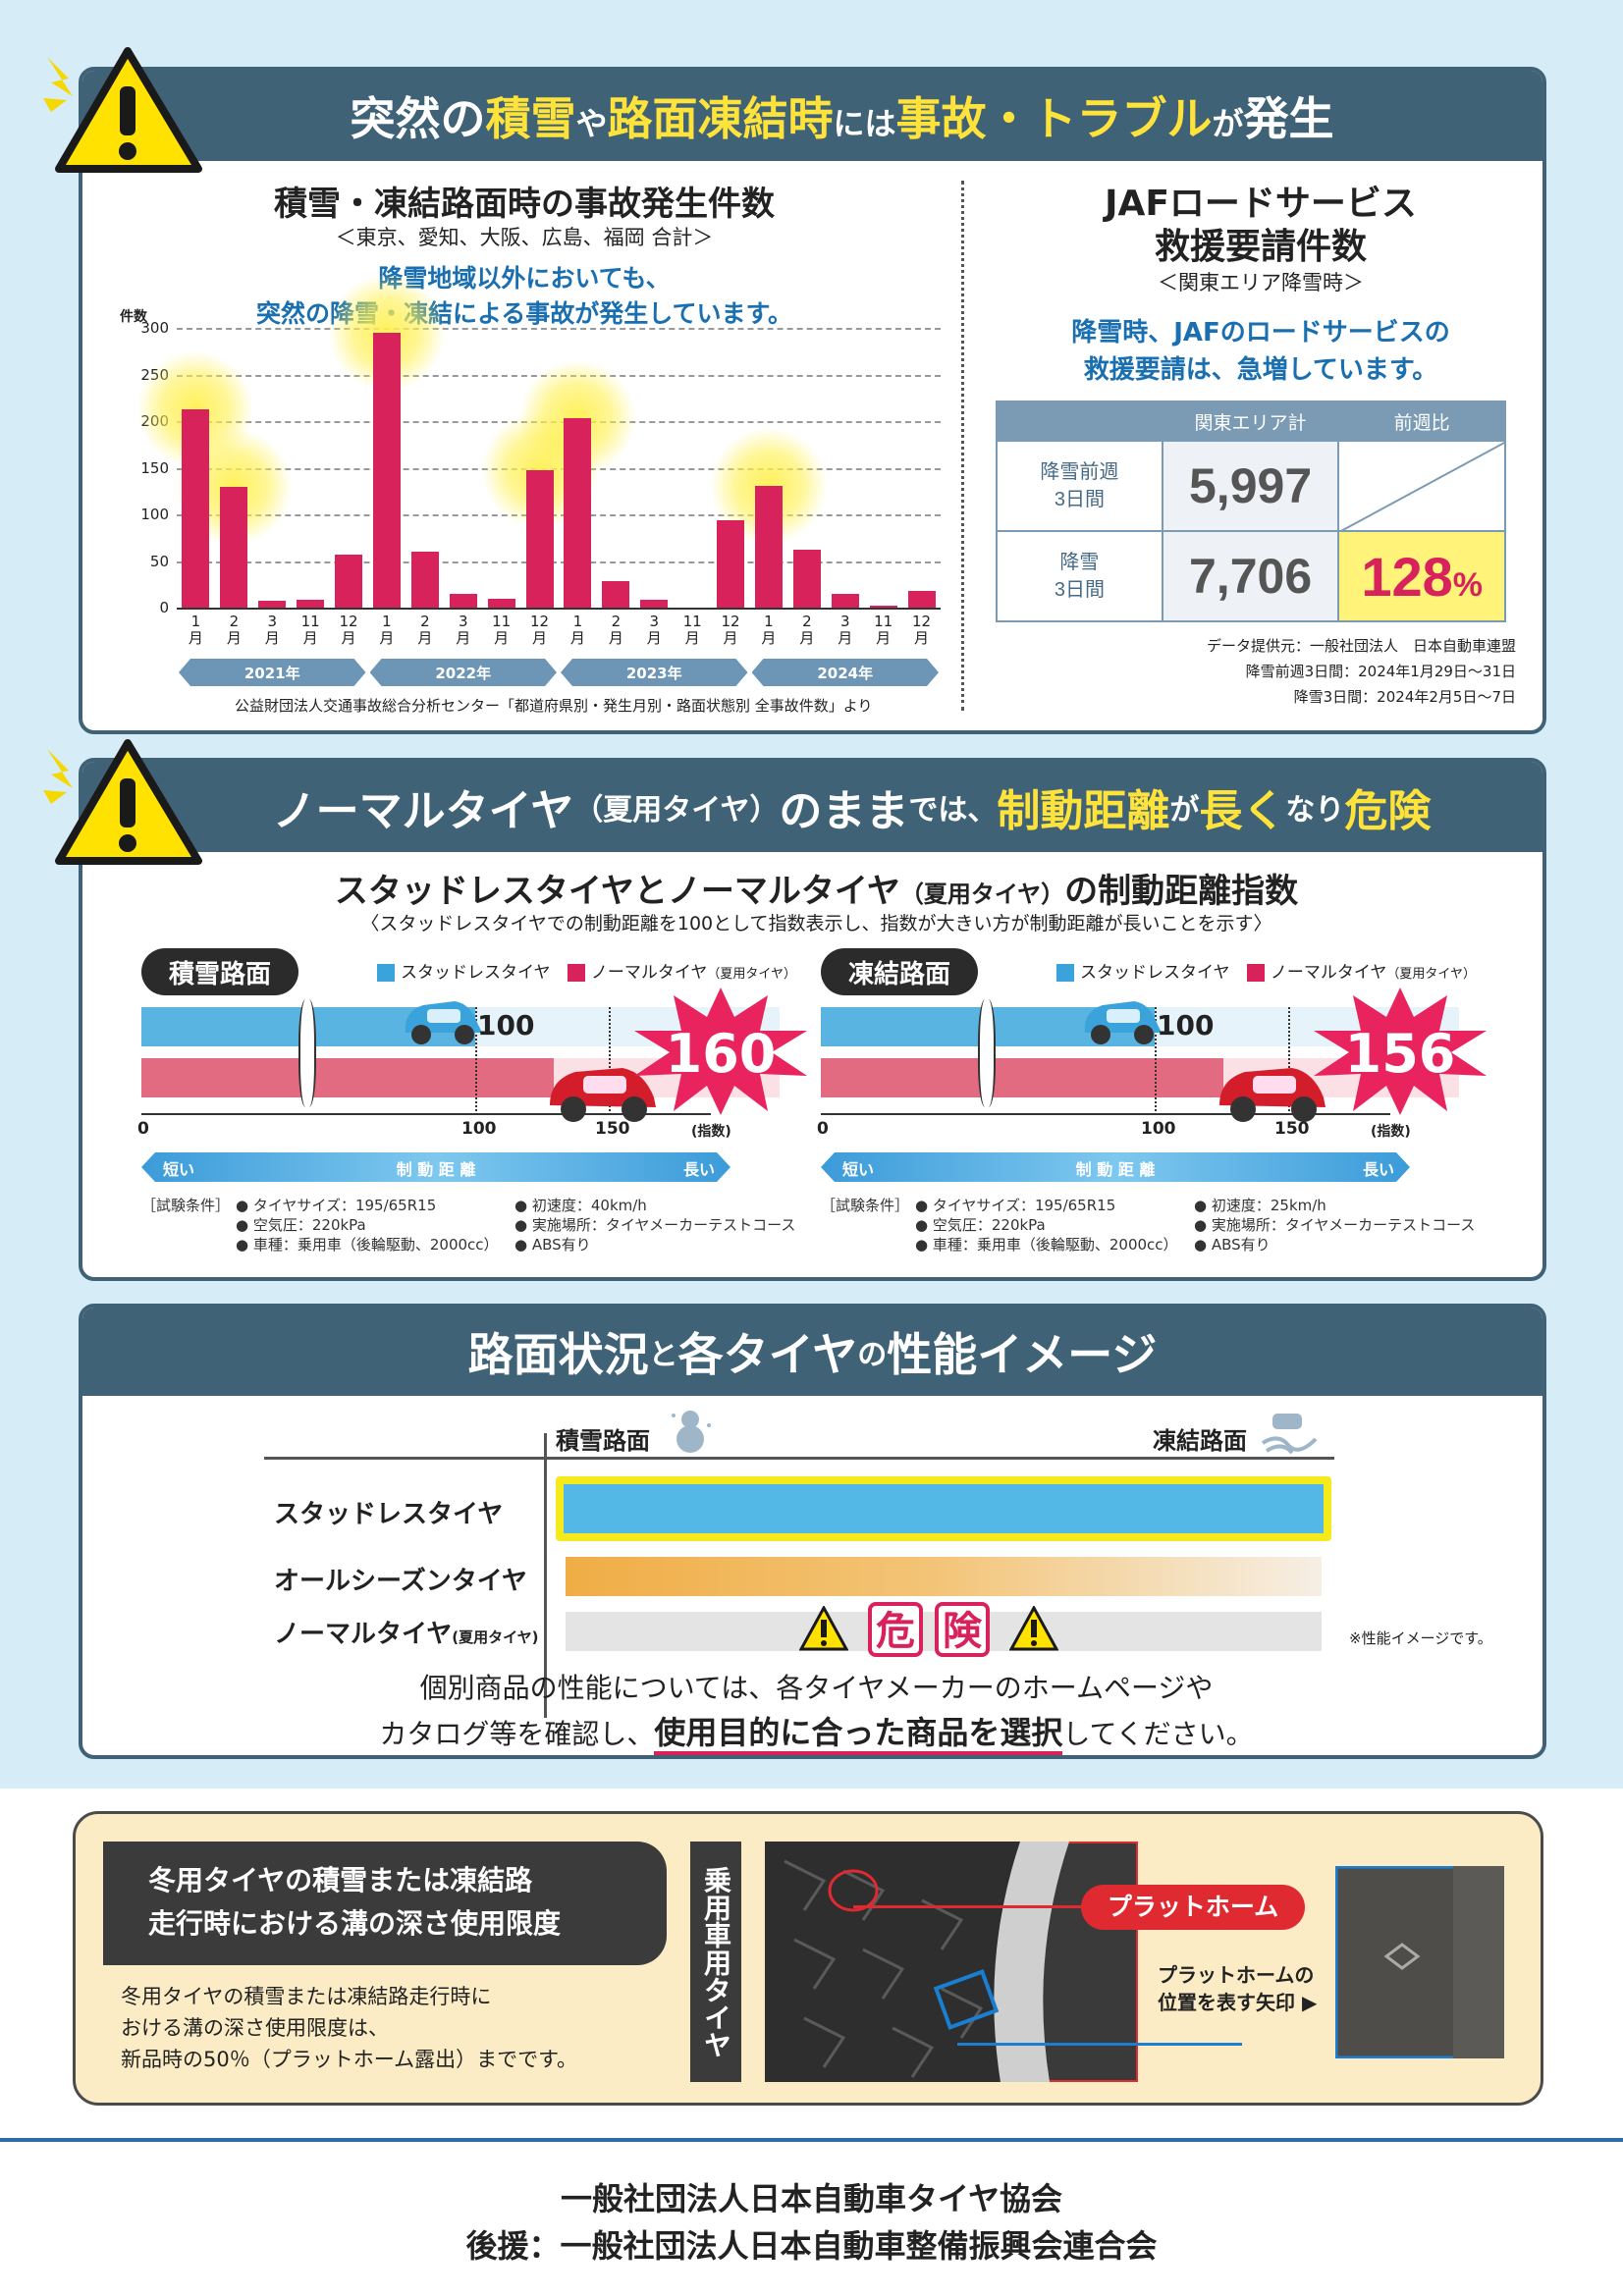  Describe the element at coordinates (355, 1923) in the screenshot. I see `tread-title-2: 走行時における溝の深さ使用限度` at that location.